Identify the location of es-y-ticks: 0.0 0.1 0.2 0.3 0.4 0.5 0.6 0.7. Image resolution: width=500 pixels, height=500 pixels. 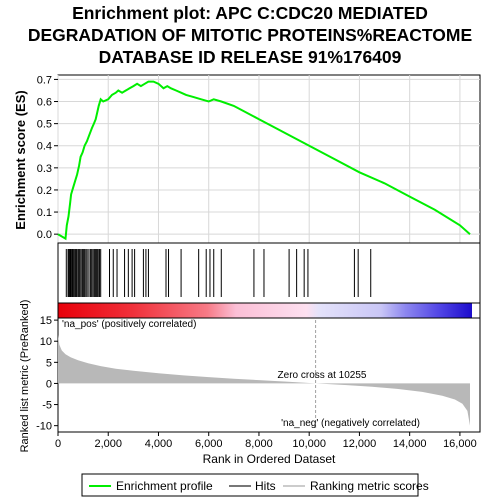
(47, 157).